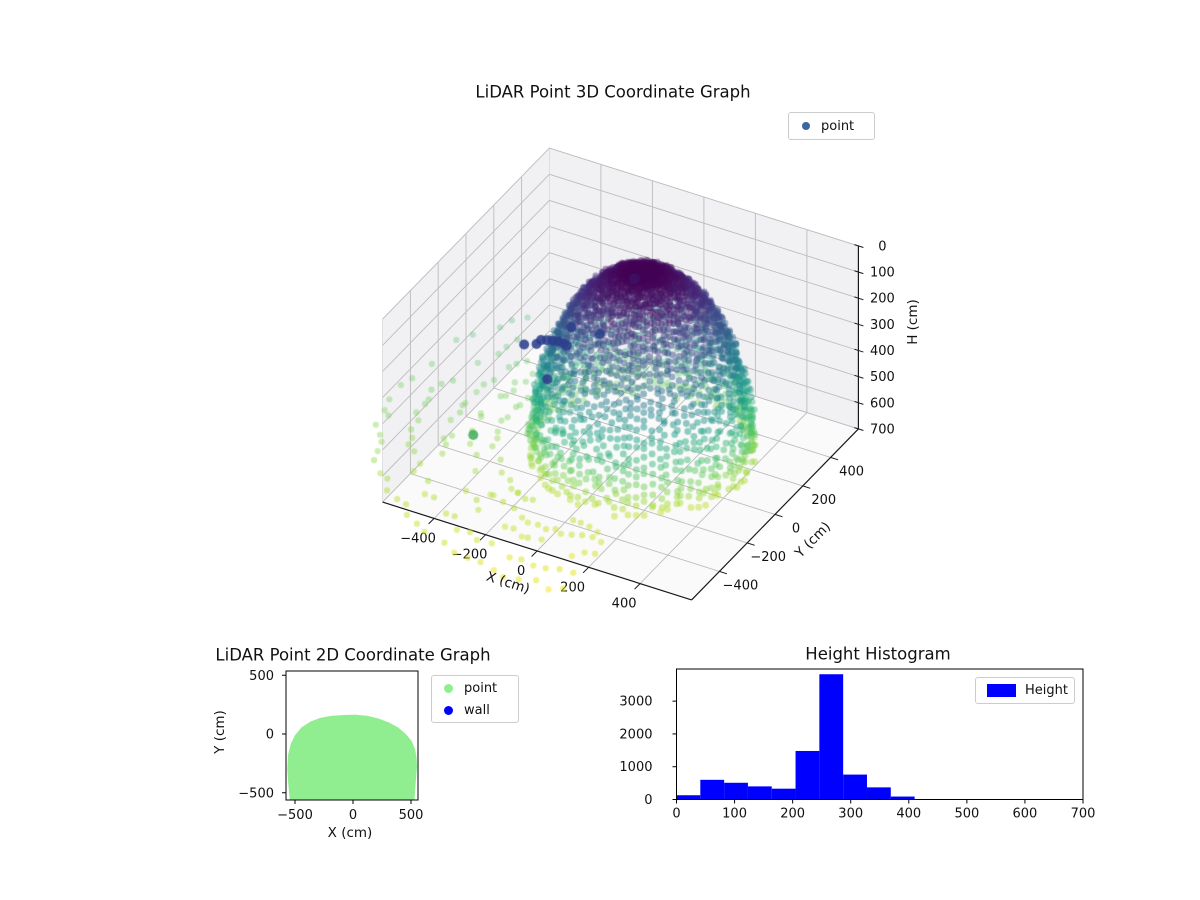 Image resolution: width=1200 pixels, height=900 pixels. I want to click on plot3d-legend-point-row: point, so click(831, 126).